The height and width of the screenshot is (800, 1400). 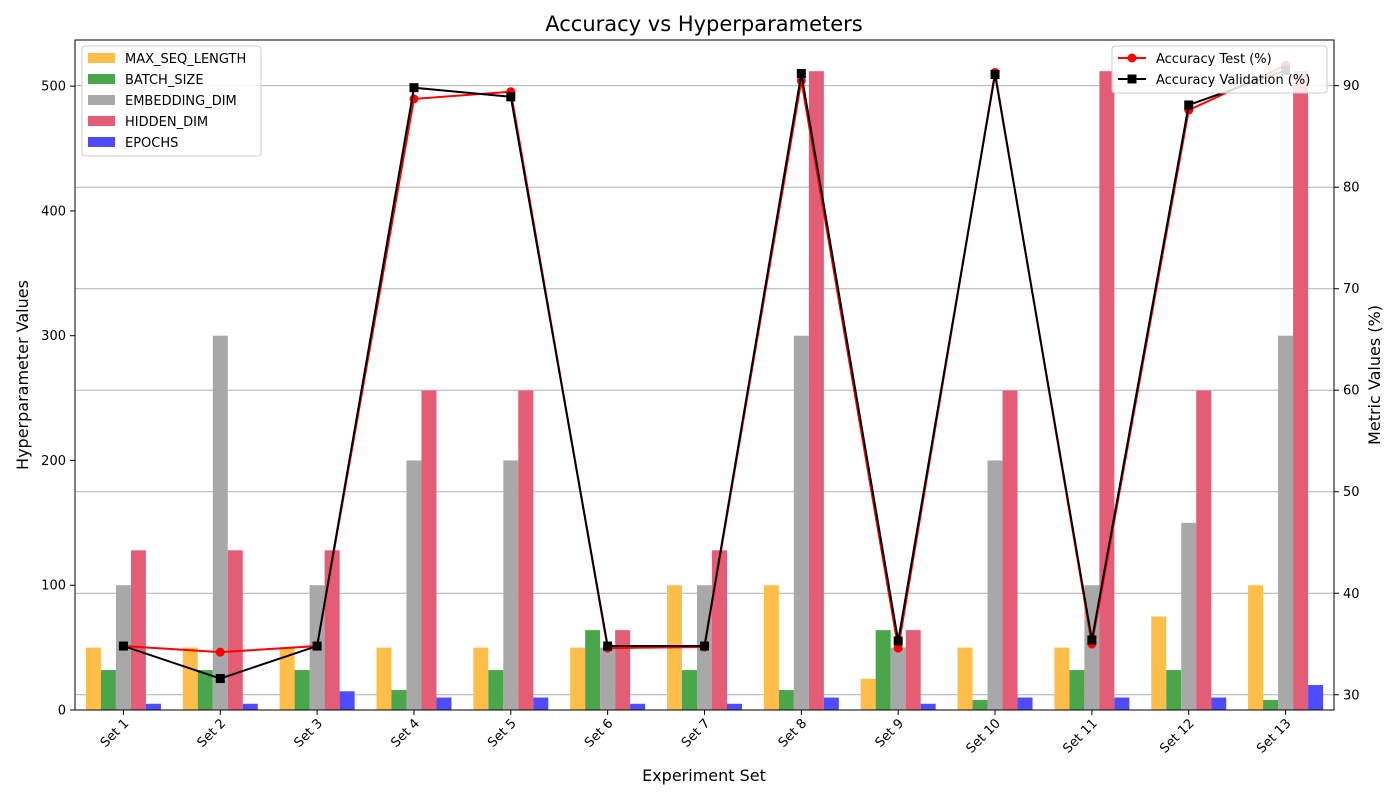 What do you see at coordinates (1351, 391) in the screenshot?
I see `y-tick-label-right: 60` at bounding box center [1351, 391].